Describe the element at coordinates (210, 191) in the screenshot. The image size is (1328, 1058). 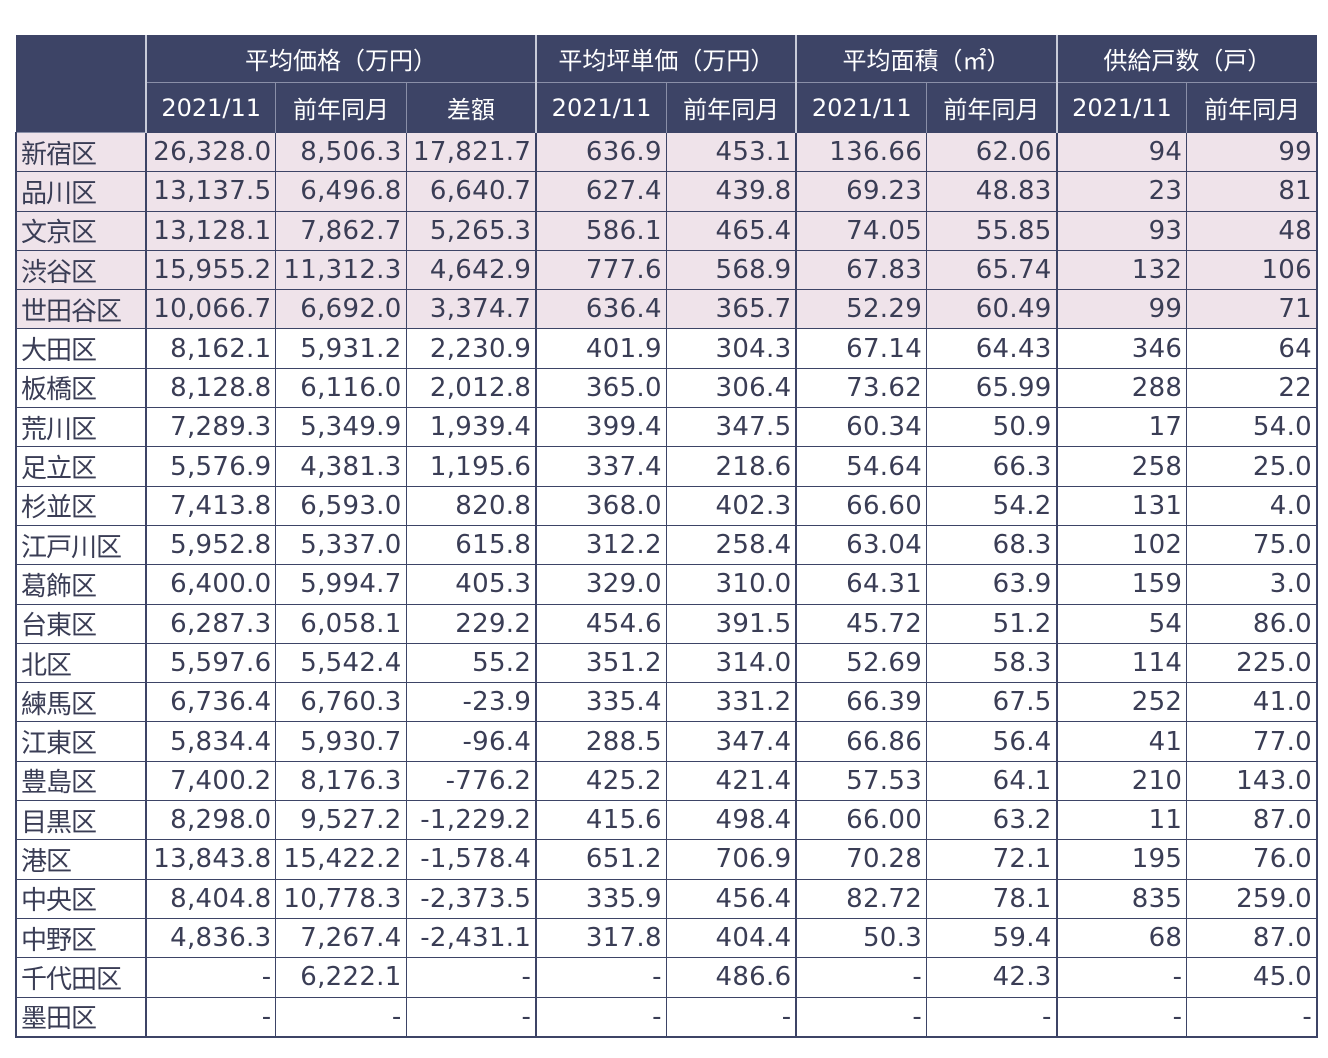
I see `table-cell: 13,137.5` at that location.